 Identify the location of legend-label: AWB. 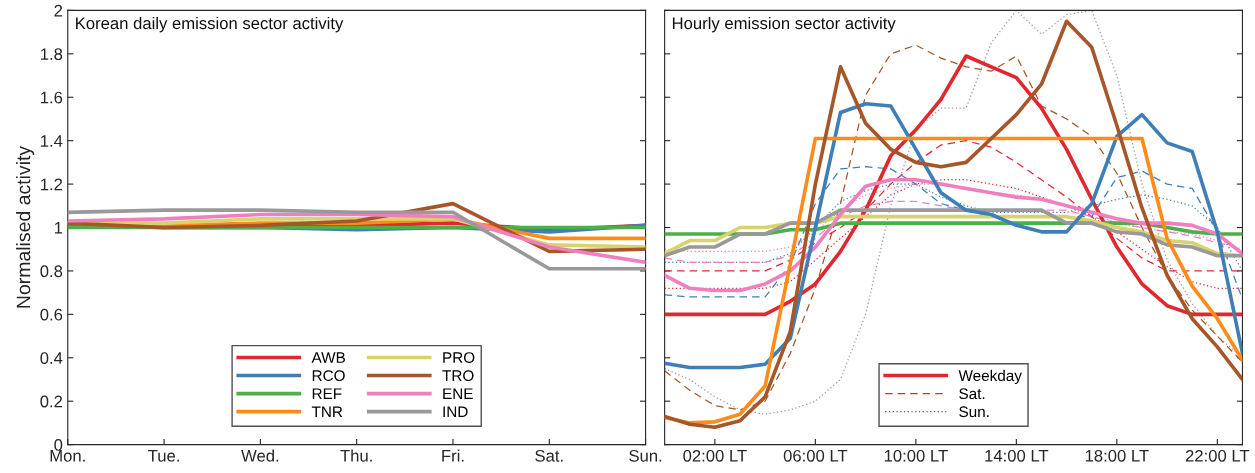
(328, 357).